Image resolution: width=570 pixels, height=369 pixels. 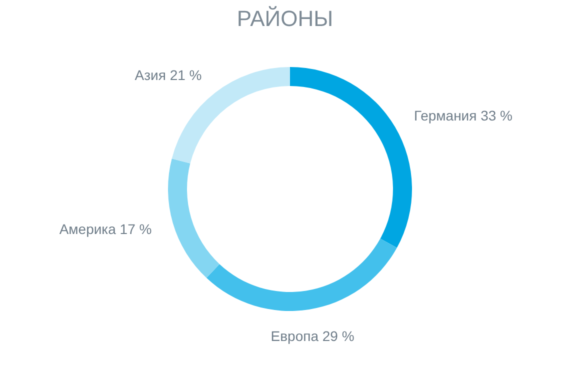 What do you see at coordinates (285, 19) in the screenshot?
I see `chart-title: РАЙОНЫ` at bounding box center [285, 19].